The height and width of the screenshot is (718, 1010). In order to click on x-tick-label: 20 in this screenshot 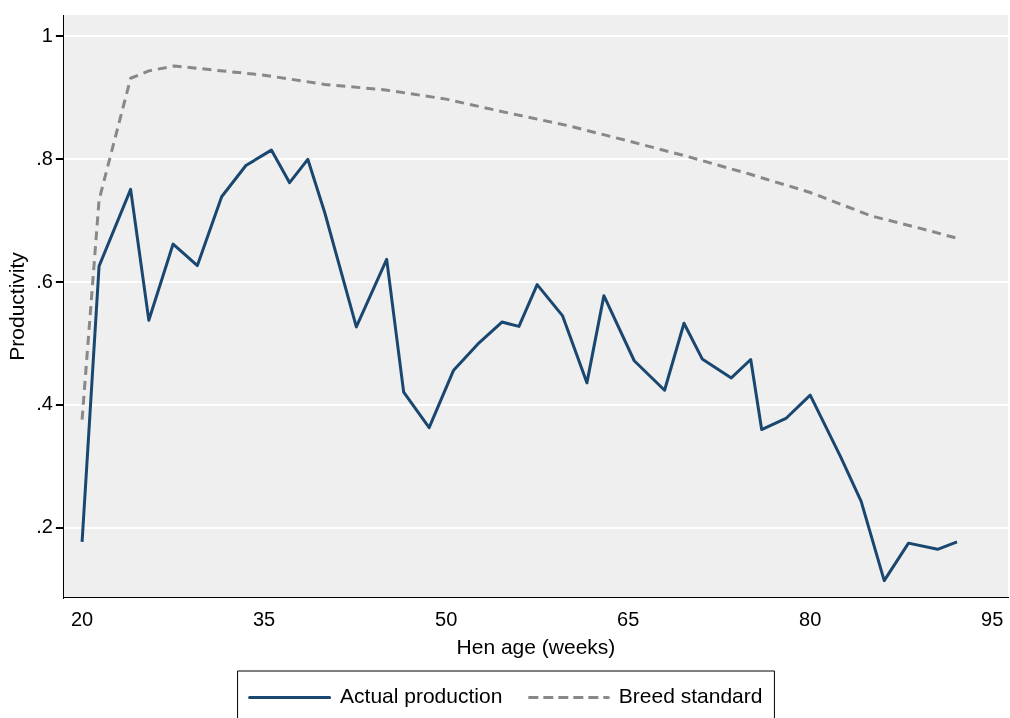, I will do `click(82, 619)`.